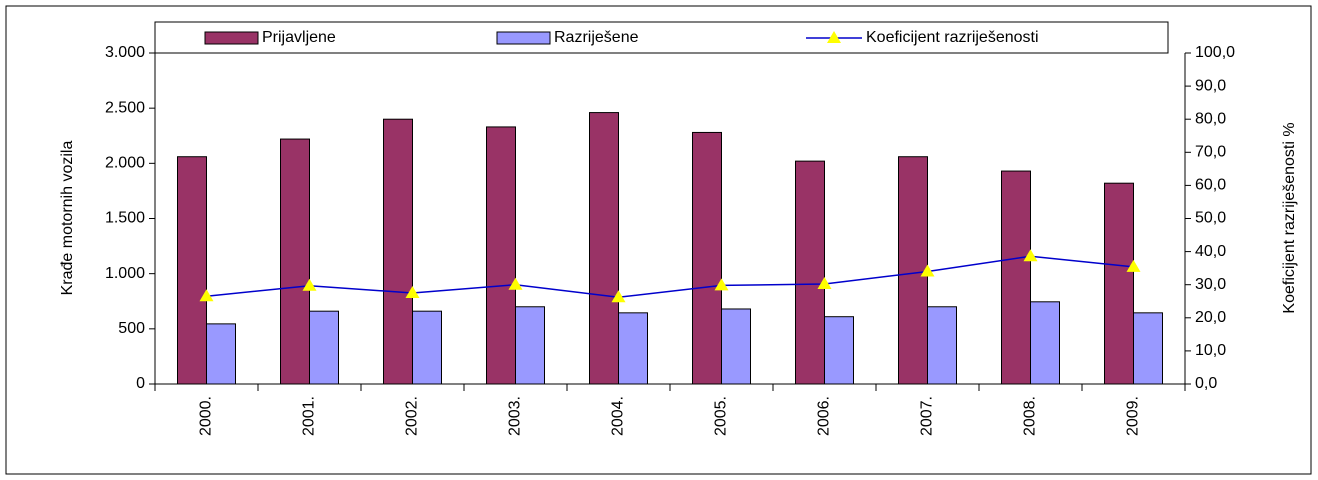  Describe the element at coordinates (309, 416) in the screenshot. I see `x-tick-label: 2001.` at that location.